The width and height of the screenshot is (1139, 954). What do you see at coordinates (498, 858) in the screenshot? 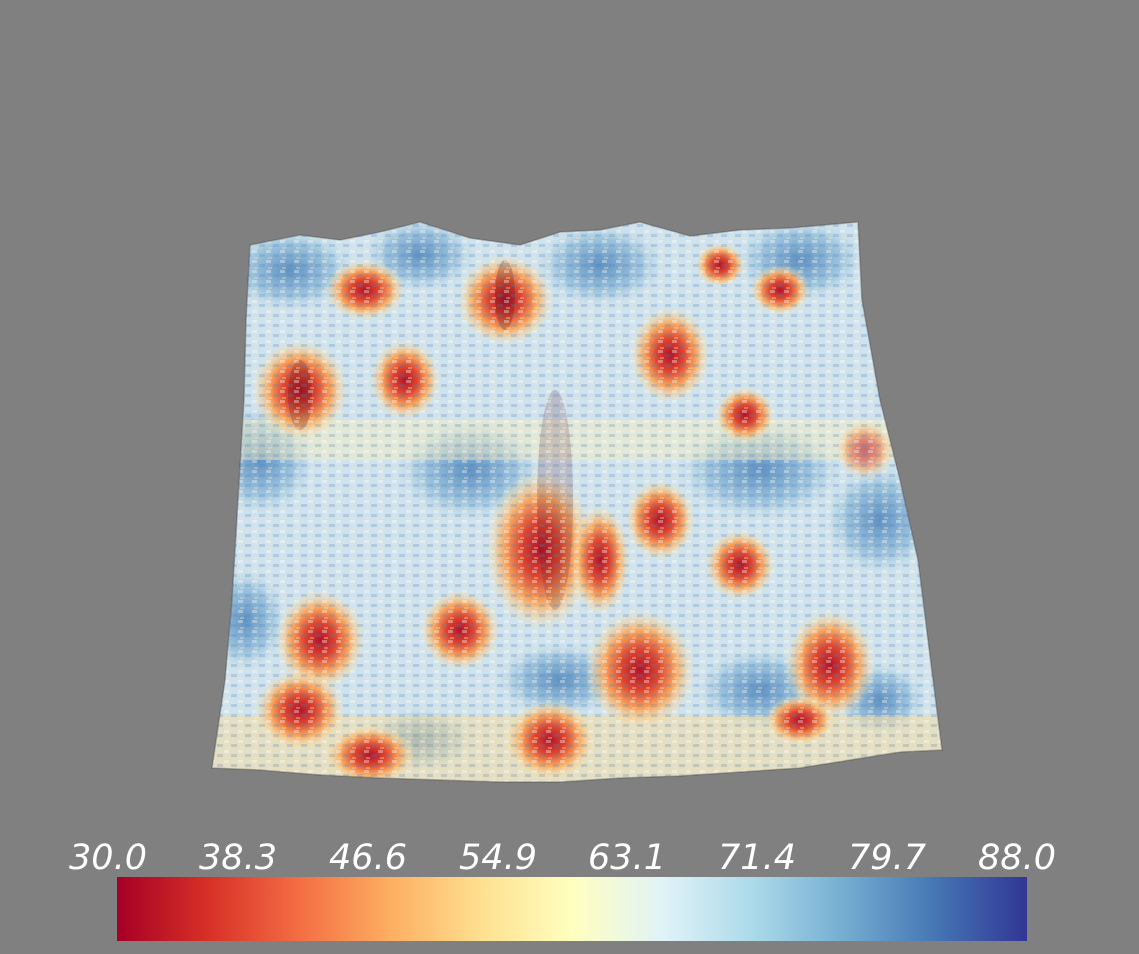
I see `colorbar-tick-label: 54.9` at bounding box center [498, 858].